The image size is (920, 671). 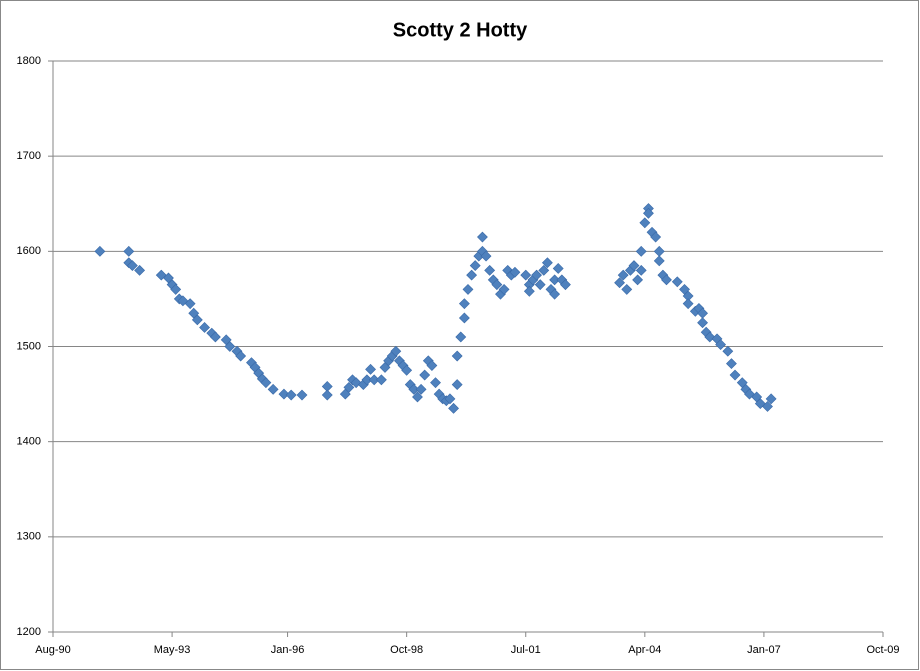 I want to click on y-tick-label: 1300, so click(x=29, y=537).